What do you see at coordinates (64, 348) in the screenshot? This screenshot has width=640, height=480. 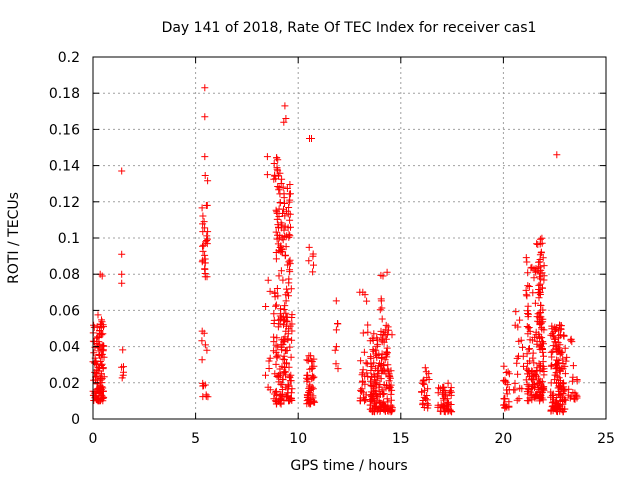 I see `y-tick-label: 0.04` at bounding box center [64, 348].